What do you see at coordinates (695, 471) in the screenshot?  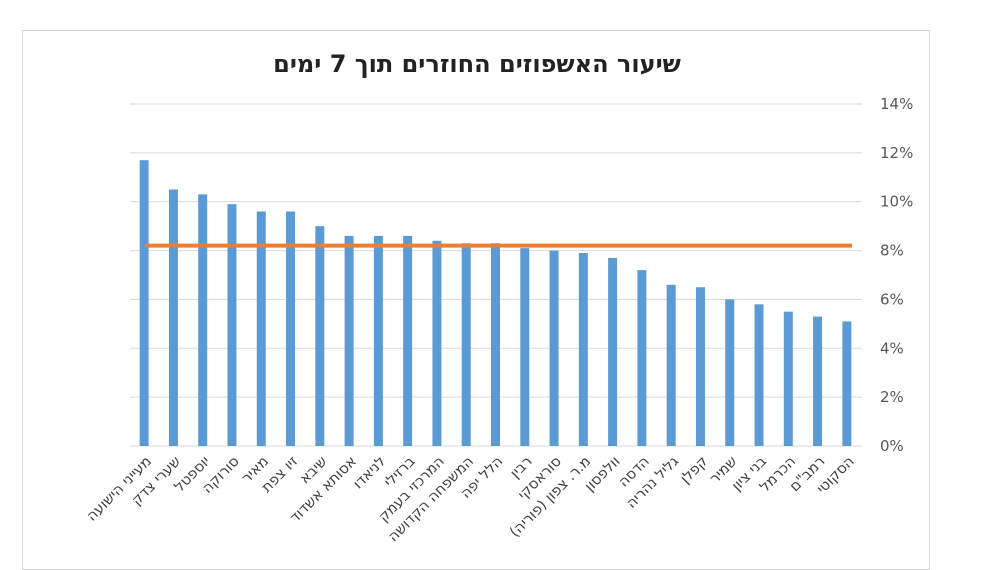 I see `category-label: קפלן` at bounding box center [695, 471].